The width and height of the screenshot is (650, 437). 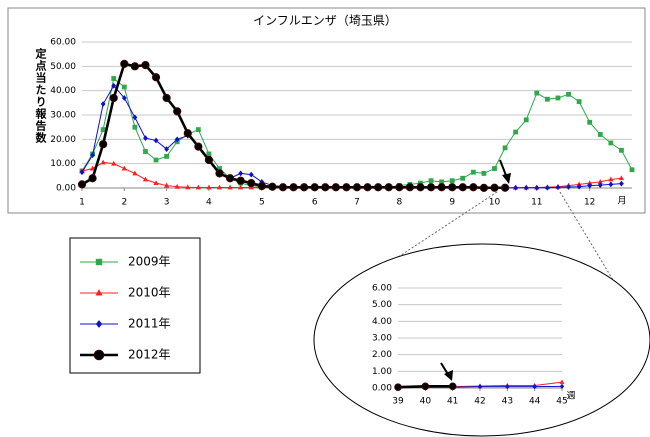 What do you see at coordinates (357, 203) in the screenshot?
I see `x-tick-label: 7` at bounding box center [357, 203].